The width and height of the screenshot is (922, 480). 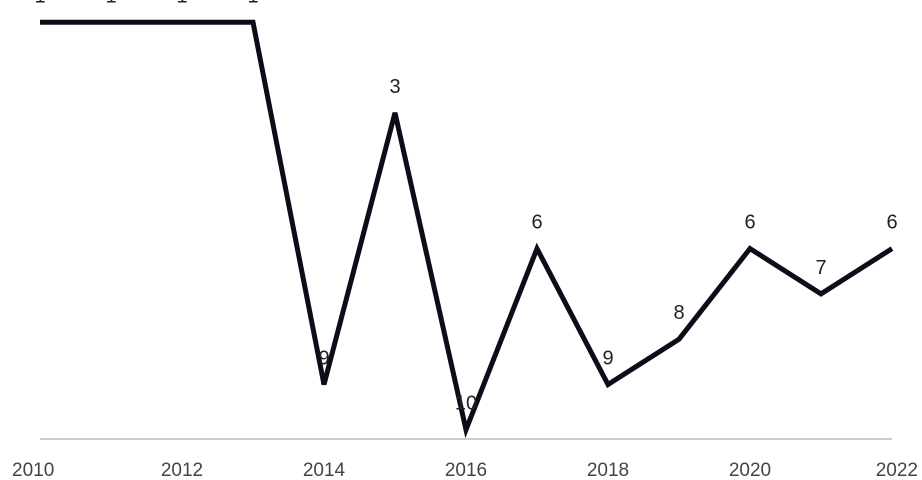 I want to click on x-tick-label: 2022, so click(x=897, y=470).